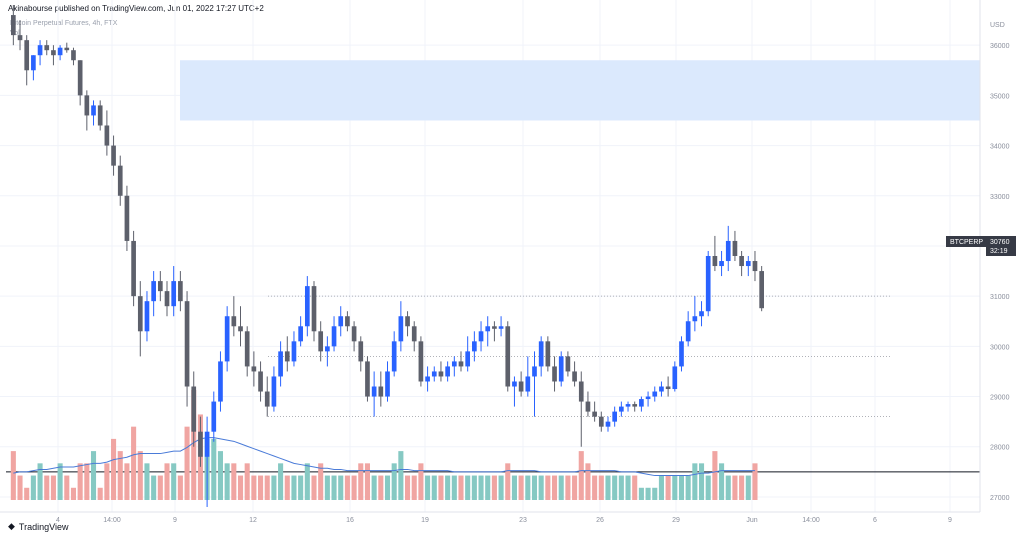  What do you see at coordinates (112, 520) in the screenshot?
I see `time-tick-label: 14:00` at bounding box center [112, 520].